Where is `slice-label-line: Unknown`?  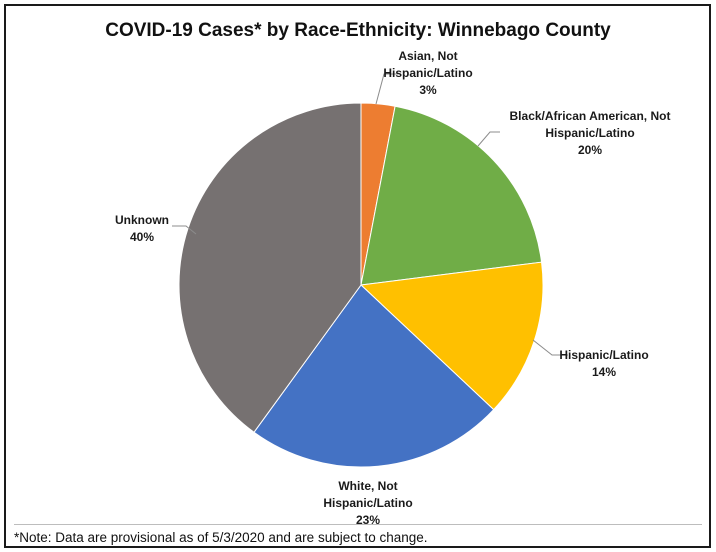 slice-label-line: Unknown is located at coordinates (142, 220).